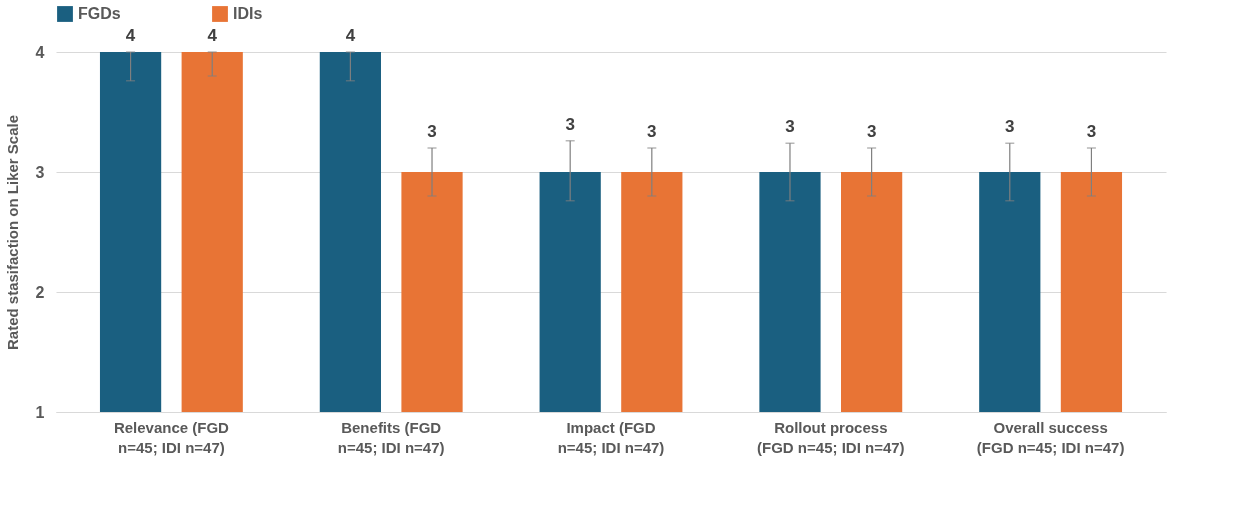  I want to click on y-tick-label: 4, so click(40, 52).